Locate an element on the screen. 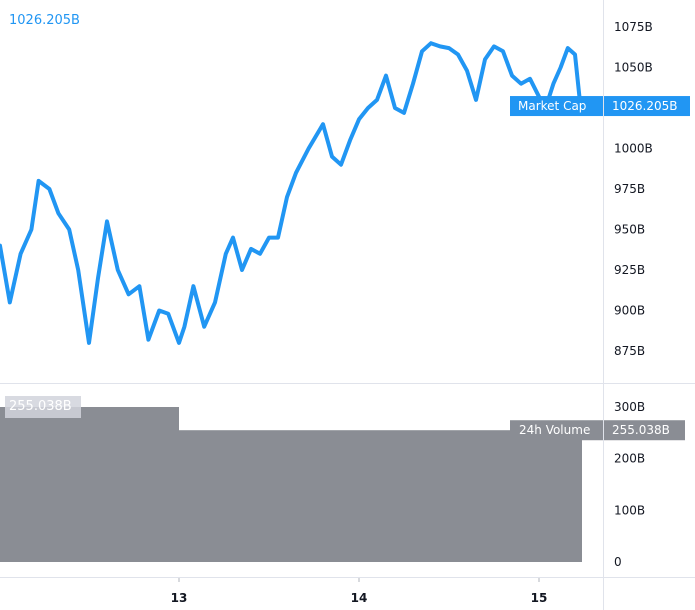 The height and width of the screenshot is (610, 695). time-axis: 13 14 15 is located at coordinates (359, 591).